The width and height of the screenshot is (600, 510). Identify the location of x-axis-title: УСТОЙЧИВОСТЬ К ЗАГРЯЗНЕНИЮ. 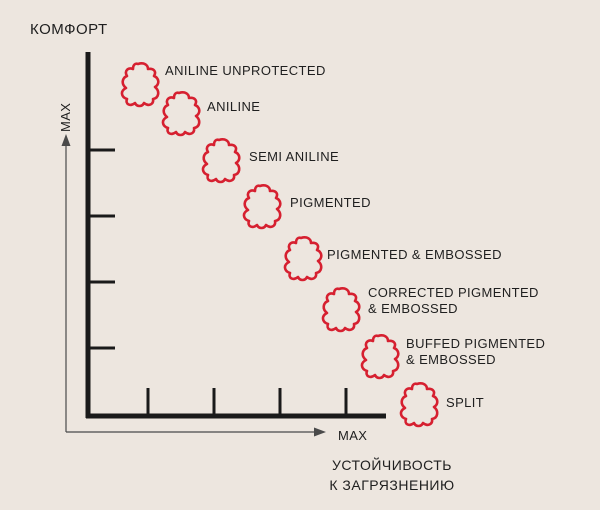
(392, 475).